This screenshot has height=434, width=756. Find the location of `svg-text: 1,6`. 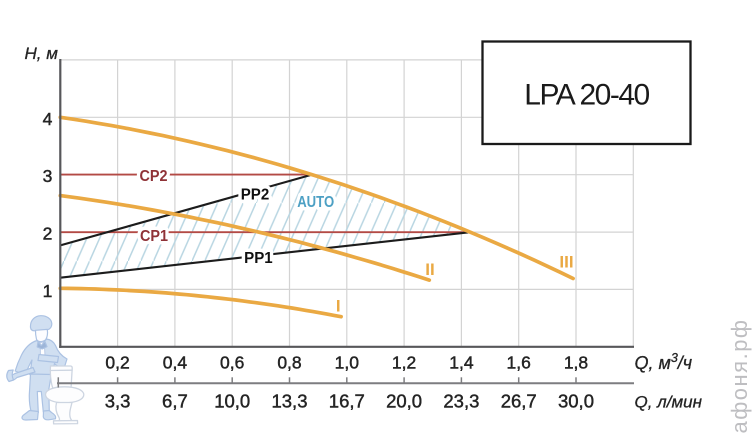

svg-text: 1,6 is located at coordinates (519, 363).